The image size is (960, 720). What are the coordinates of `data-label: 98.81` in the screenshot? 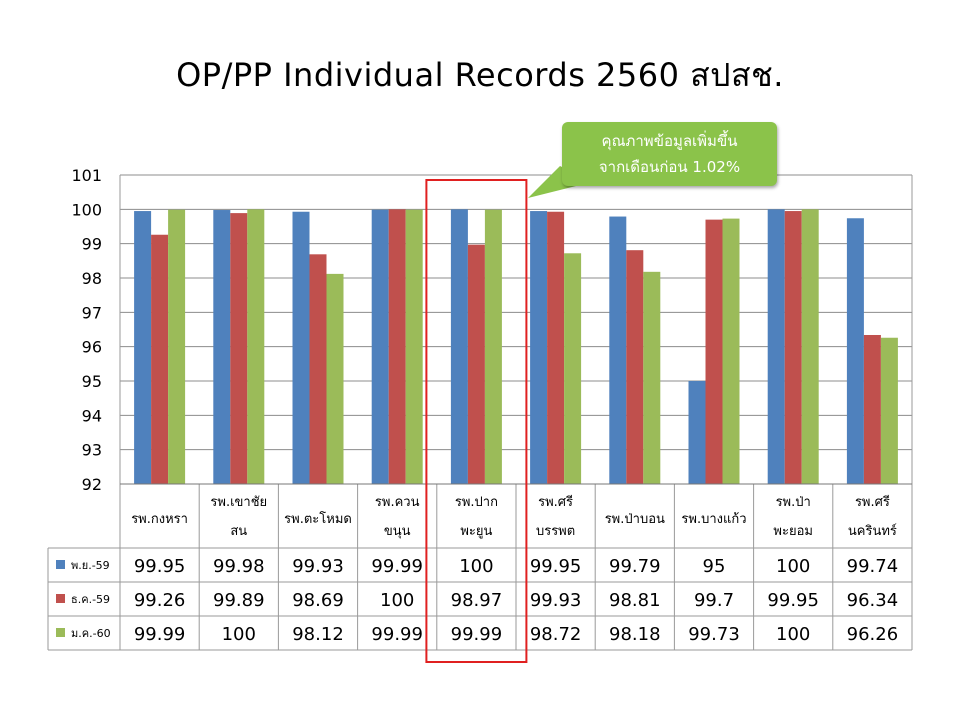 It's located at (635, 600).